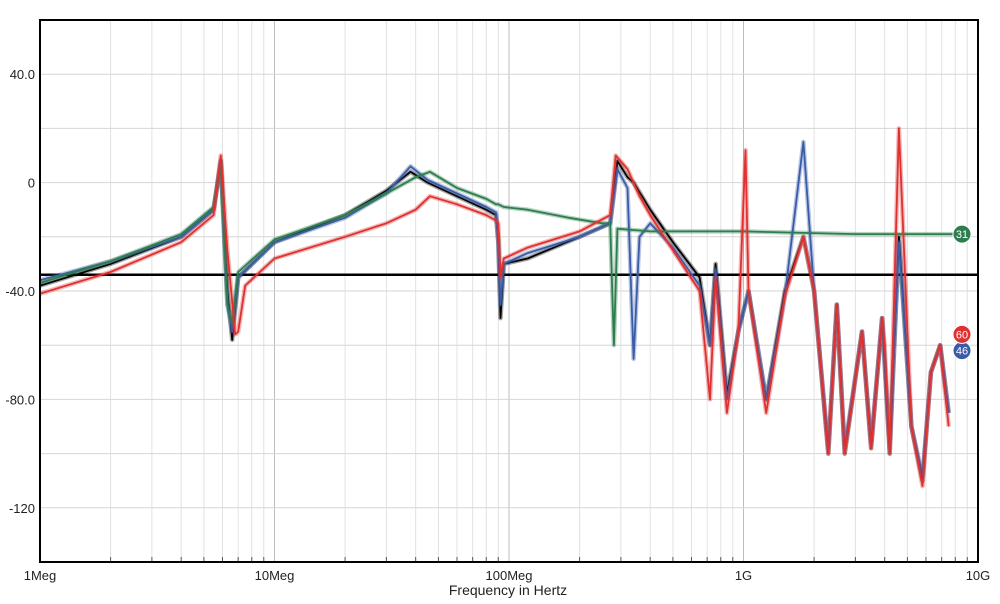 The width and height of the screenshot is (1000, 604). What do you see at coordinates (962, 352) in the screenshot?
I see `series-end-marker-label: 46` at bounding box center [962, 352].